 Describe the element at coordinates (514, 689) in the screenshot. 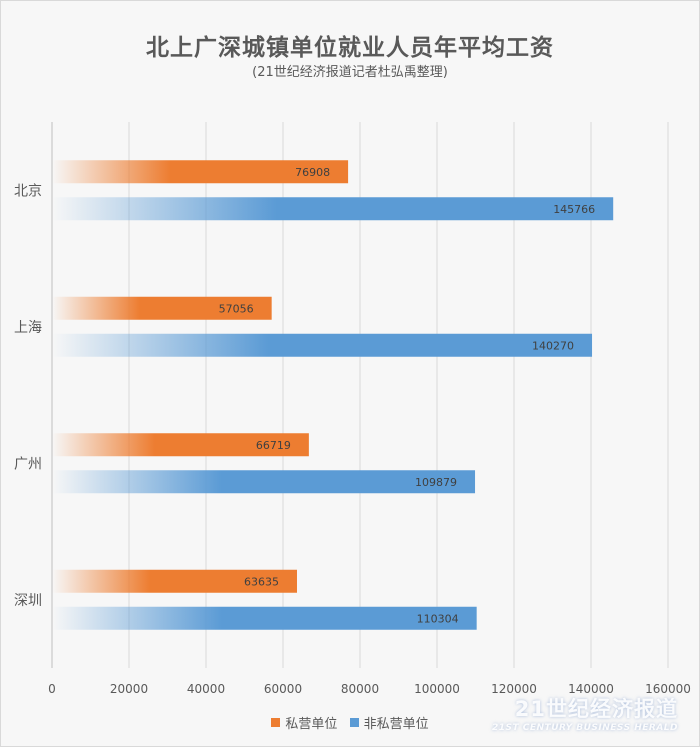

I see `x-tick-label-120000: 120000` at that location.